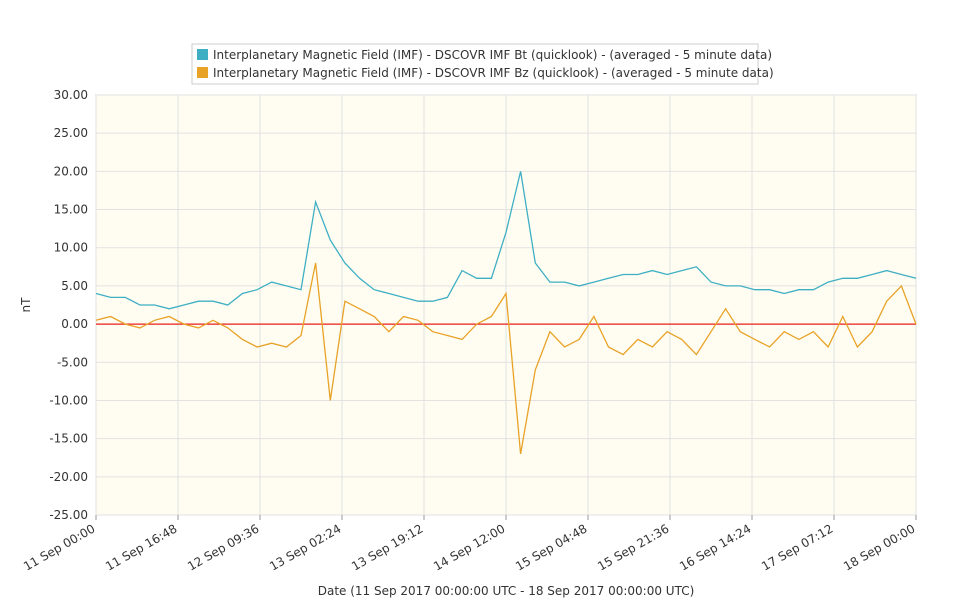 This screenshot has width=970, height=604. I want to click on y-tick-label: 0.00, so click(74, 324).